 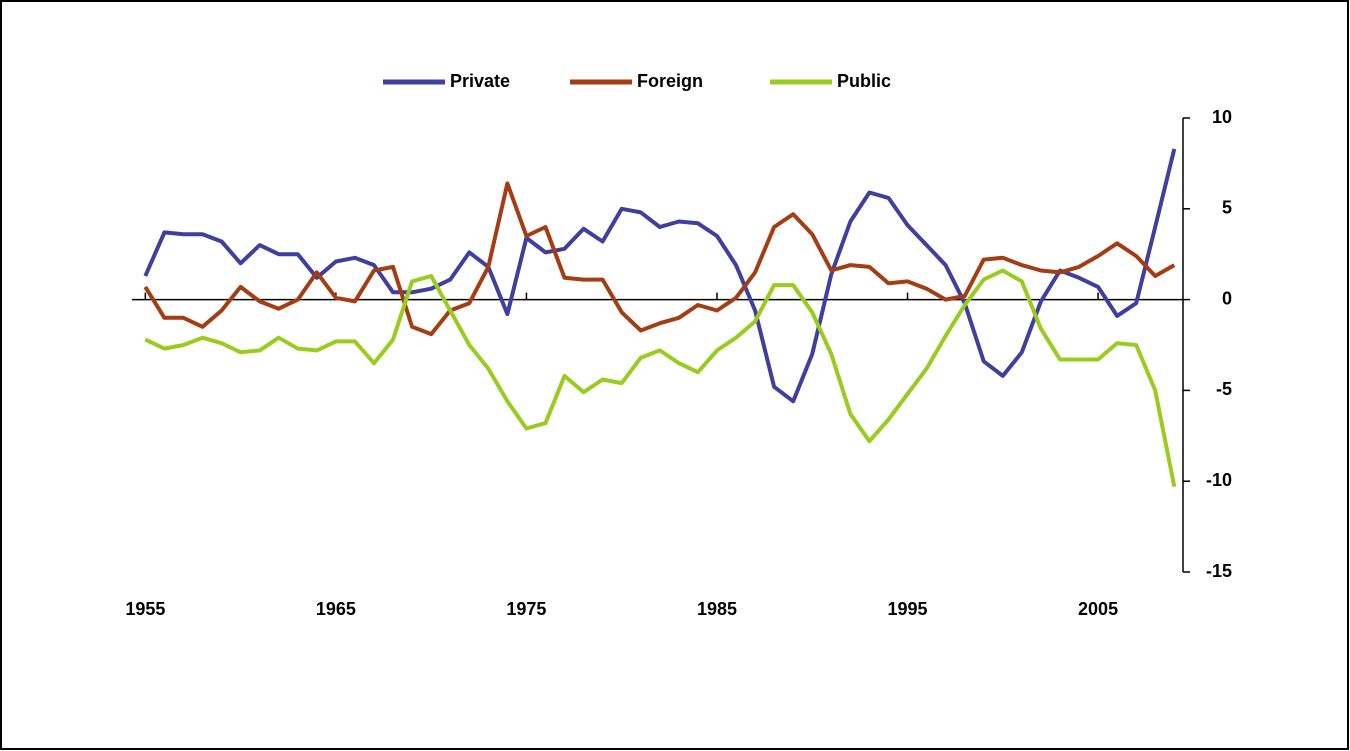 I want to click on x-tick-label: 1965, so click(x=336, y=609).